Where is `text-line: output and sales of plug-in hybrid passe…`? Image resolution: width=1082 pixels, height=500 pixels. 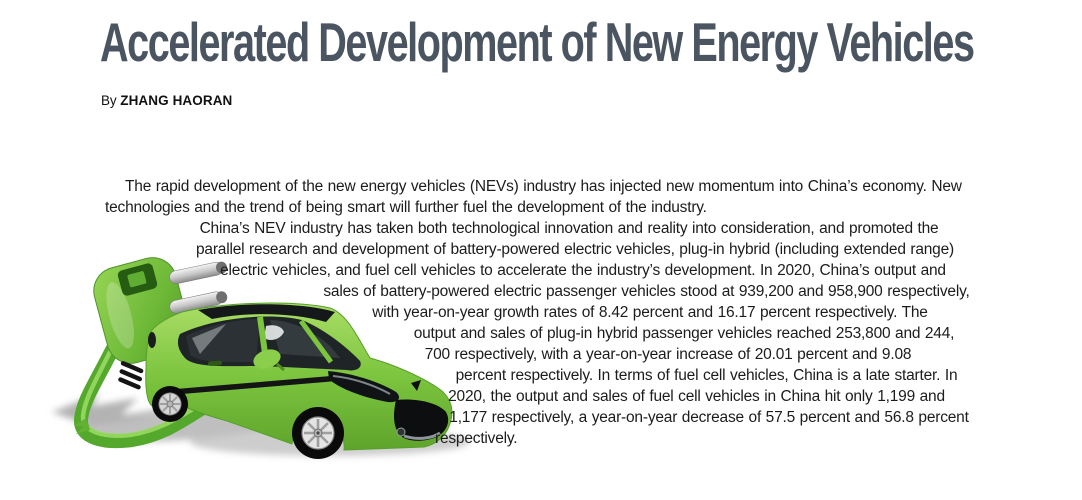 text-line: output and sales of plug-in hybrid passe… is located at coordinates (684, 333).